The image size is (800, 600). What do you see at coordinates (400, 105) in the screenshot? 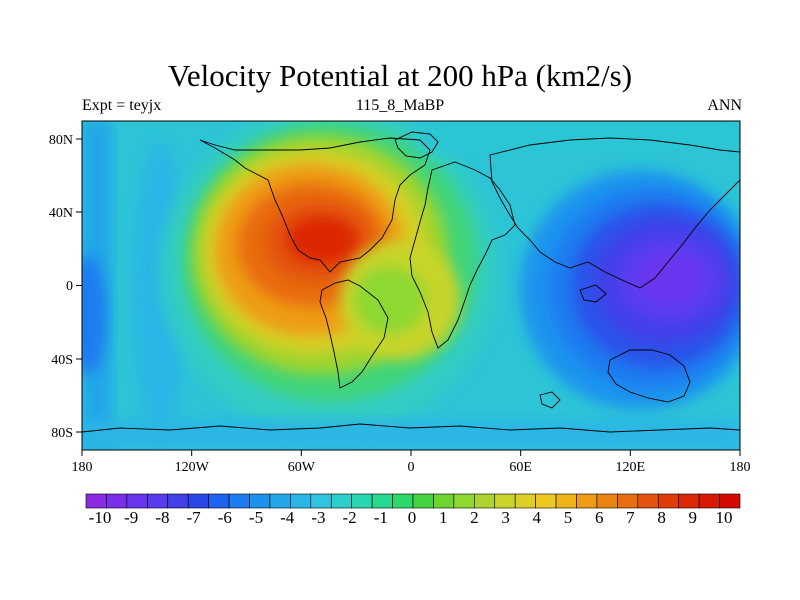
I see `period-label: 115_8_MaBP` at bounding box center [400, 105].